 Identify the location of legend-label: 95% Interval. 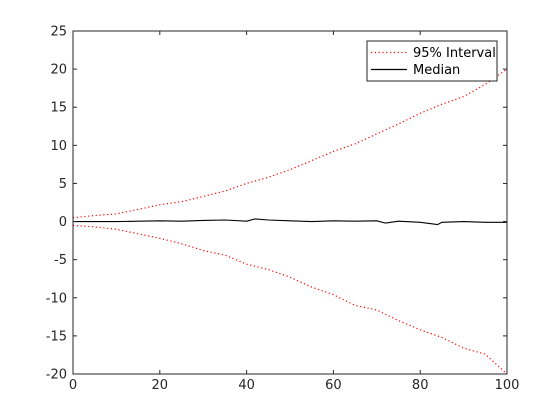
(454, 53).